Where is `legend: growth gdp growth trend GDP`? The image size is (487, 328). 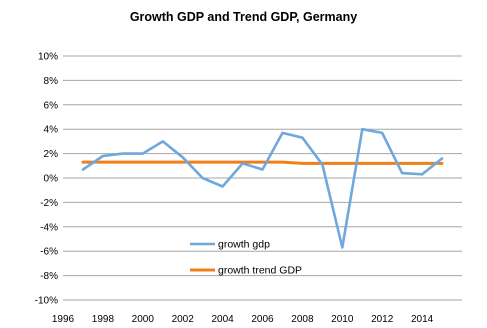 legend: growth gdp growth trend GDP is located at coordinates (246, 258).